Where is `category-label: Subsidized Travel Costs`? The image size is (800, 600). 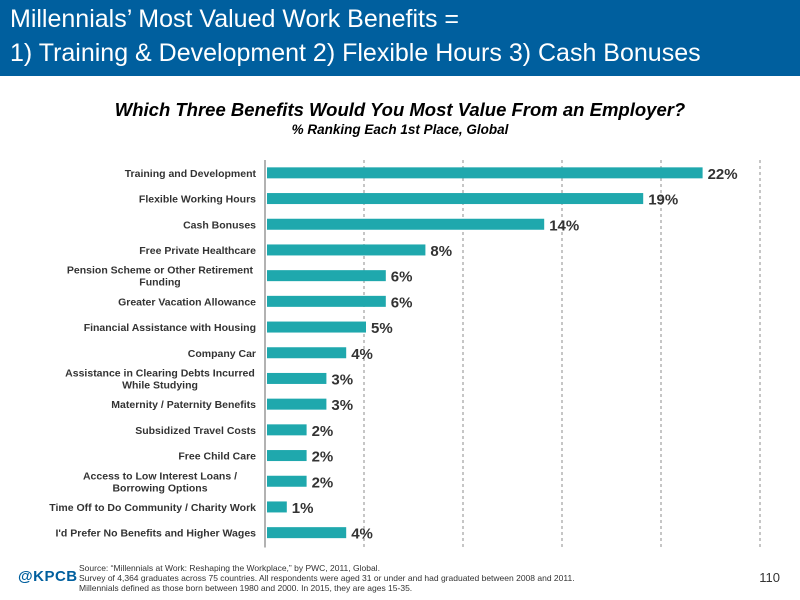 category-label: Subsidized Travel Costs is located at coordinates (195, 431).